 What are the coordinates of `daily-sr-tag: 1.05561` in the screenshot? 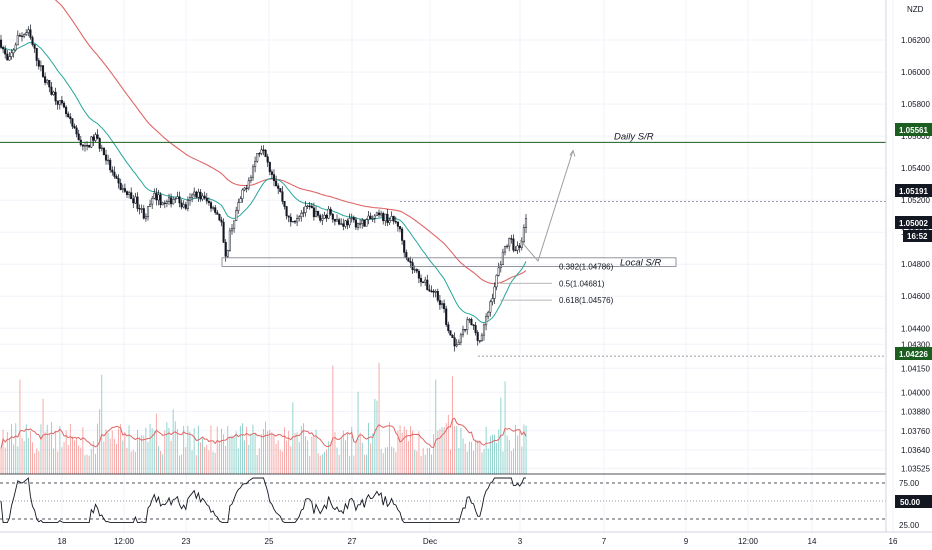 It's located at (913, 129).